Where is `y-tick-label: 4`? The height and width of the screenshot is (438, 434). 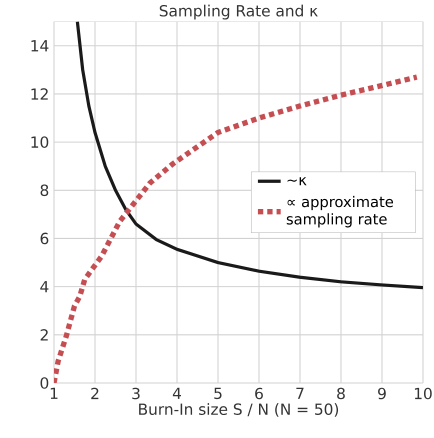 y-tick-label: 4 is located at coordinates (44, 286).